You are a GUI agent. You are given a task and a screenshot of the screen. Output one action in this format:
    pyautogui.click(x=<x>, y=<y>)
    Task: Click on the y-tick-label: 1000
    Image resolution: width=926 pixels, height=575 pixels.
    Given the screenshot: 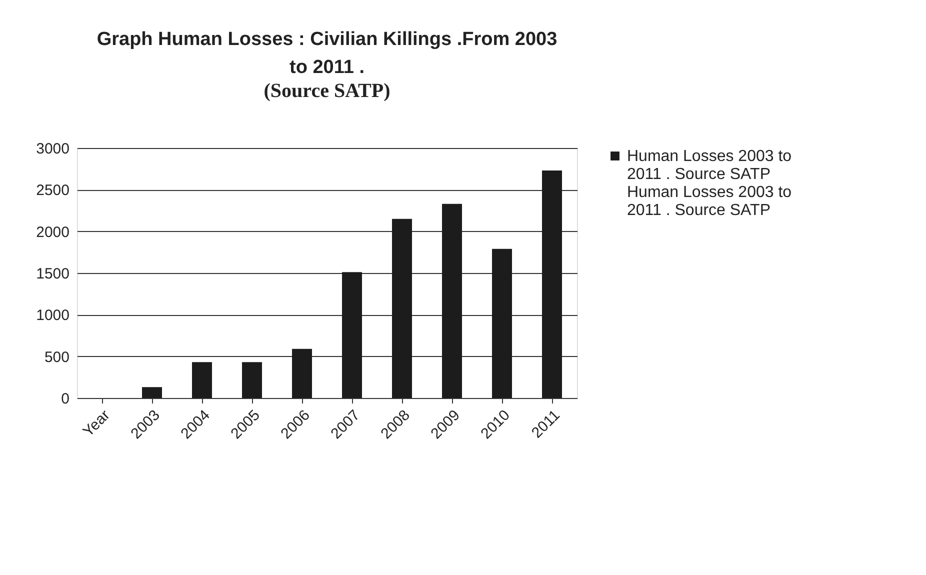 What is the action you would take?
    pyautogui.click(x=53, y=315)
    